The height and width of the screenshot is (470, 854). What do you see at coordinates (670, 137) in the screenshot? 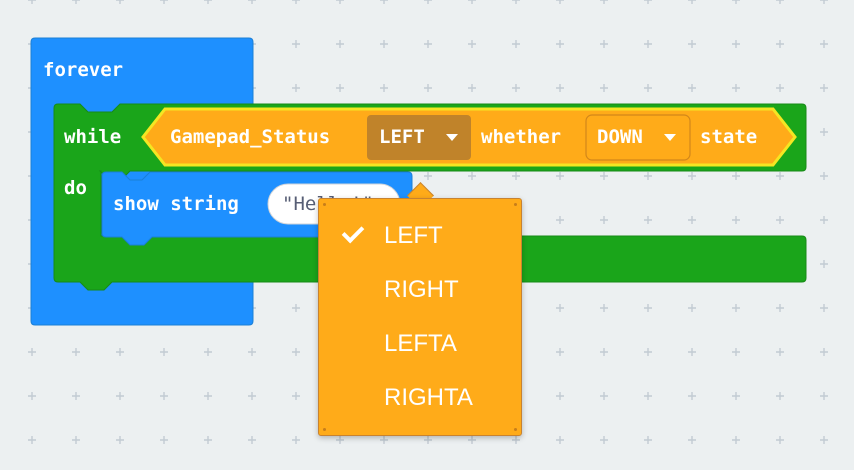
I see `state-dropdown-arrow-icon` at bounding box center [670, 137].